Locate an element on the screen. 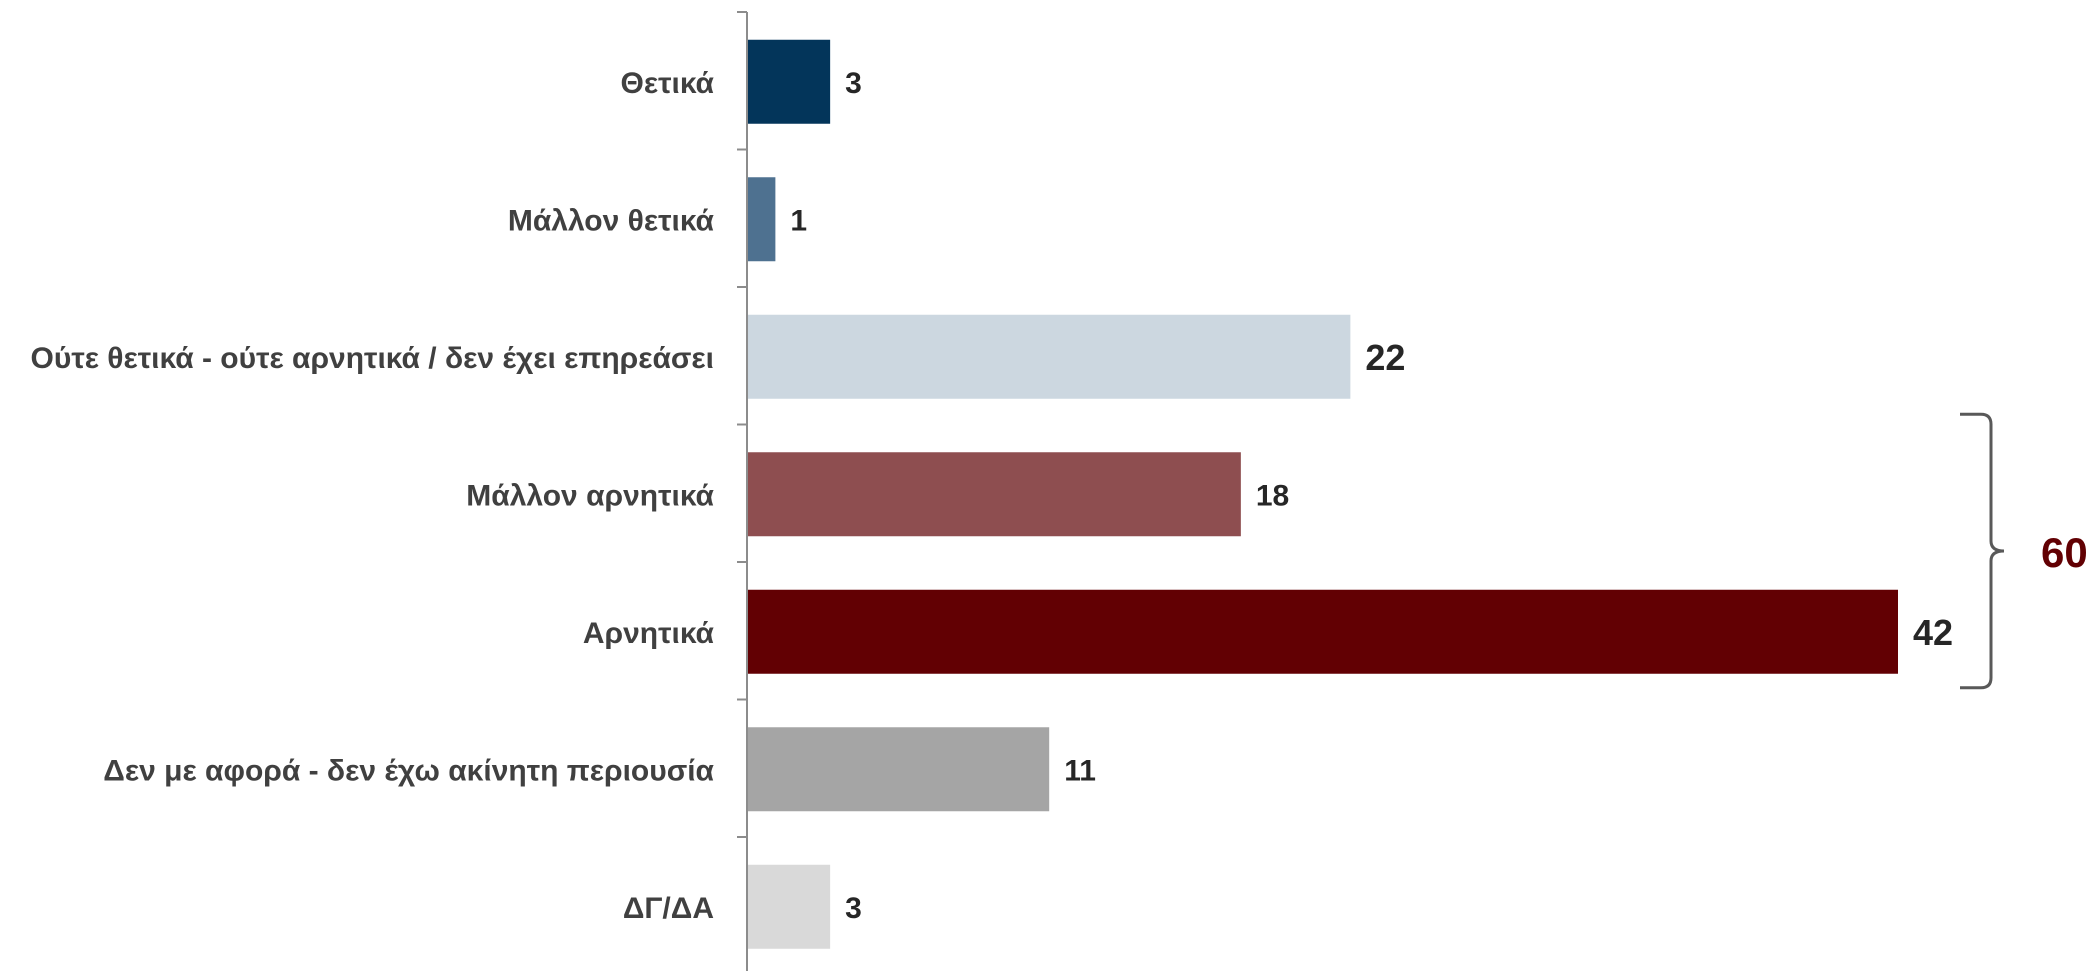 The width and height of the screenshot is (2090, 971). value-label: 42 is located at coordinates (1933, 632).